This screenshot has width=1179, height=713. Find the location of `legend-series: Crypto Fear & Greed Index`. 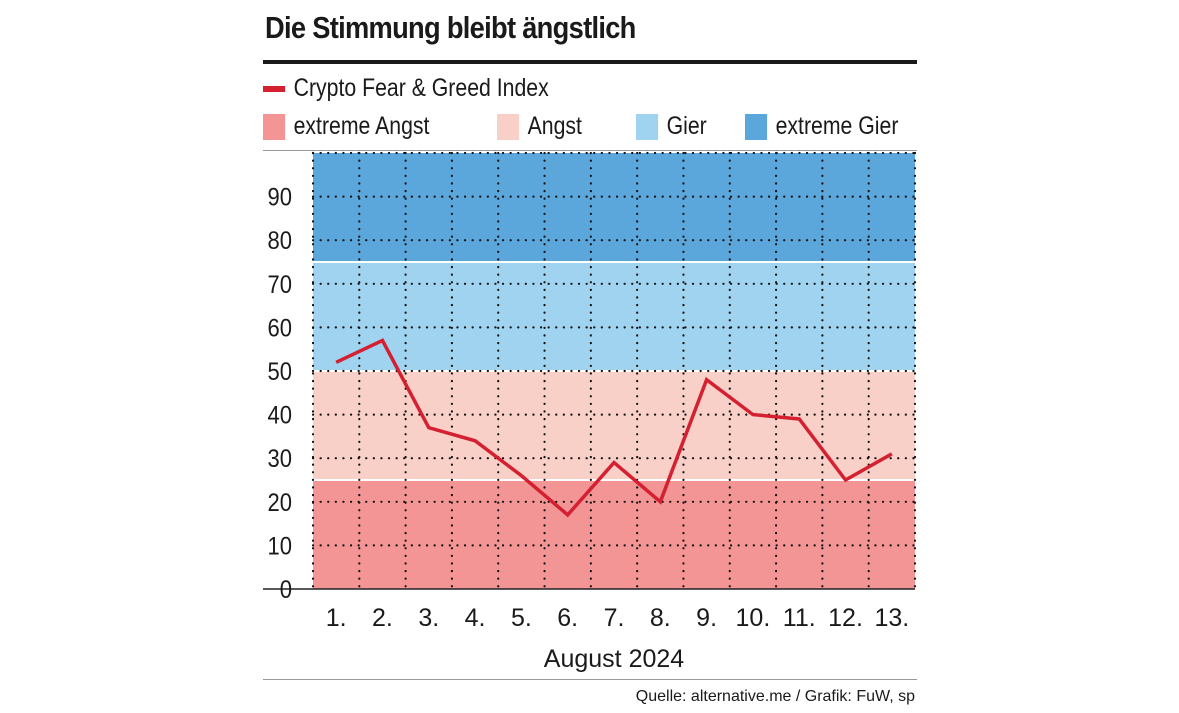

legend-series: Crypto Fear & Greed Index is located at coordinates (406, 88).